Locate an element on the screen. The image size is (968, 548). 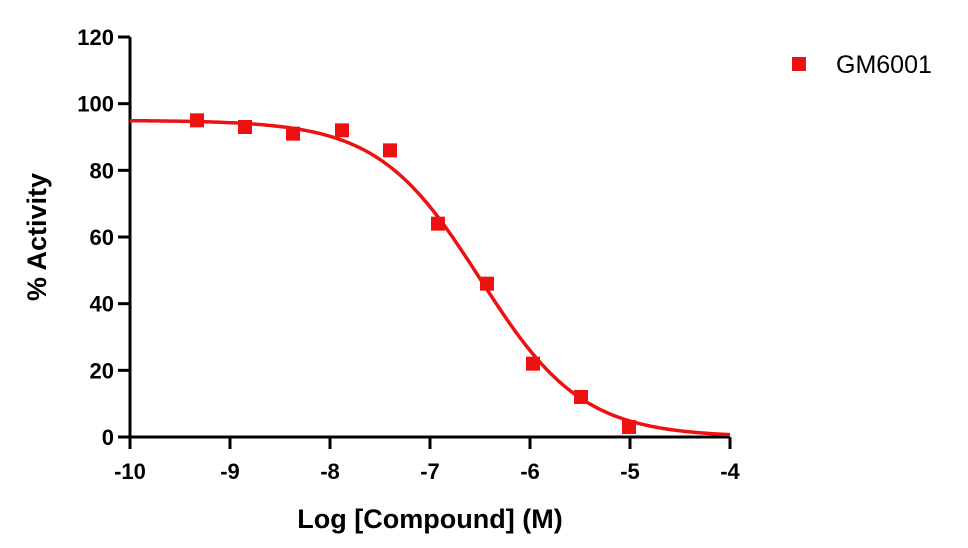
y-tick-label: 40 is located at coordinates (102, 304).